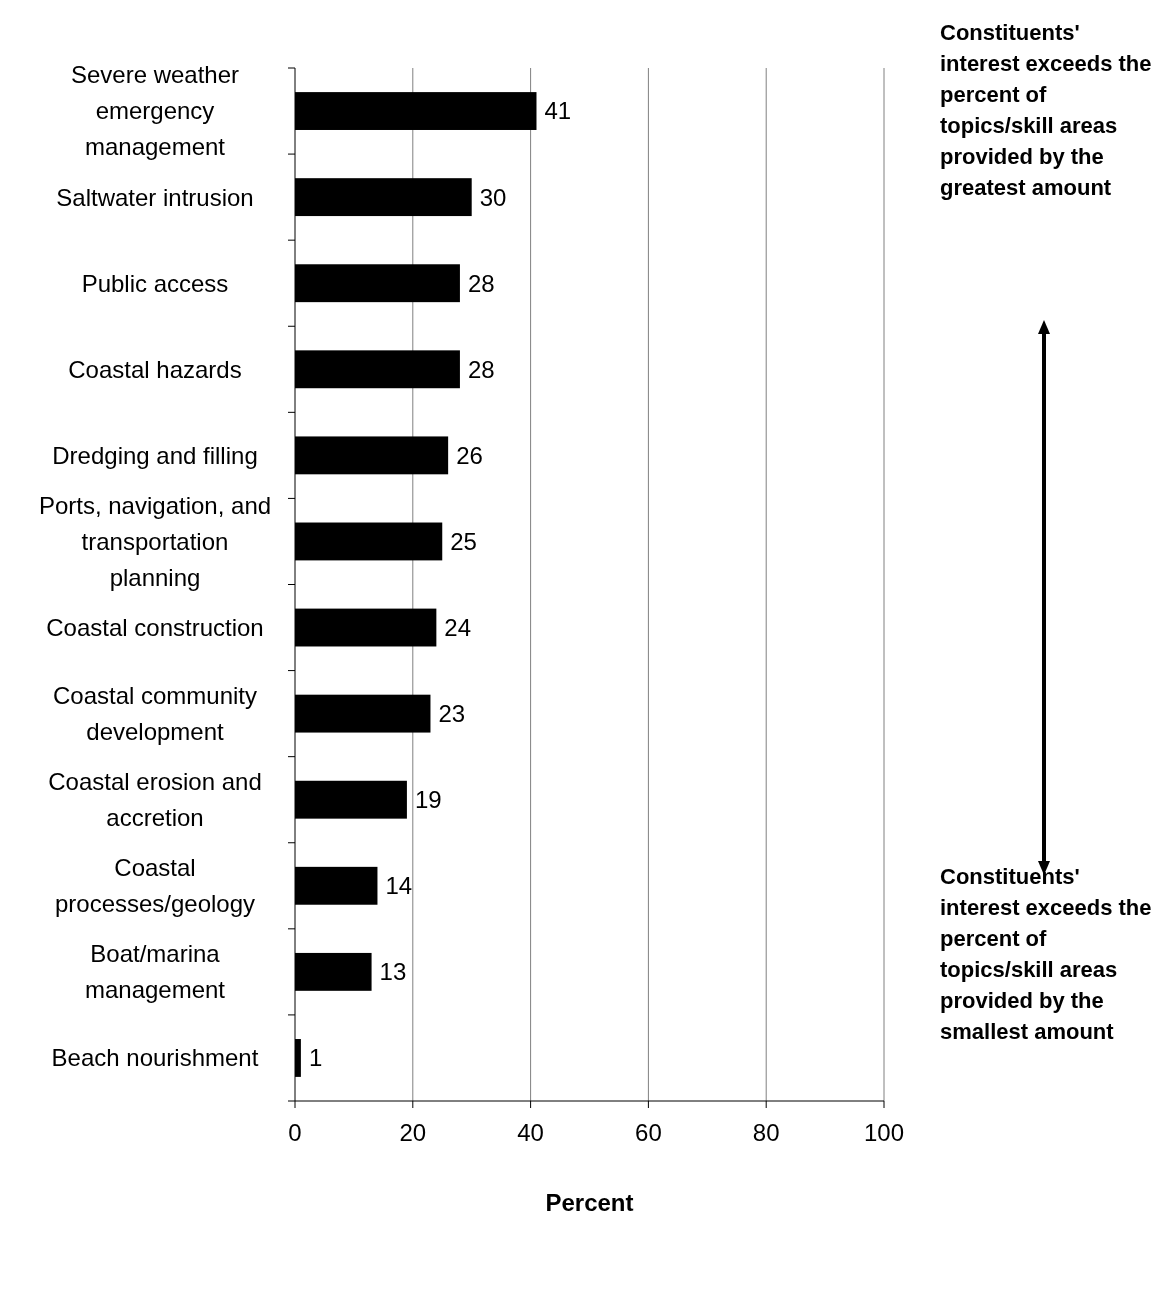 This screenshot has width=1175, height=1296. What do you see at coordinates (155, 111) in the screenshot?
I see `y-tick-label: Severe weather emergency management` at bounding box center [155, 111].